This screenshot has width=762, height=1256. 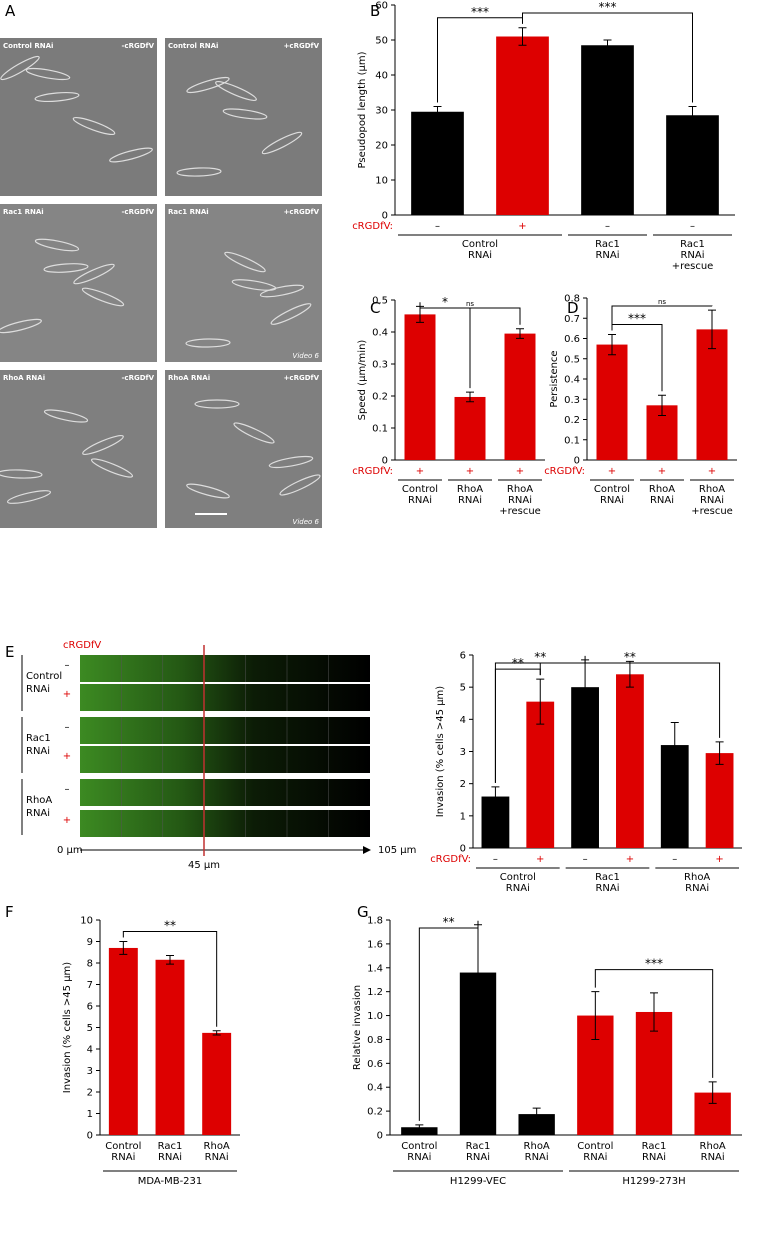 What do you see at coordinates (572, 359) in the screenshot?
I see `y-tick-label: 0.5` at bounding box center [572, 359].